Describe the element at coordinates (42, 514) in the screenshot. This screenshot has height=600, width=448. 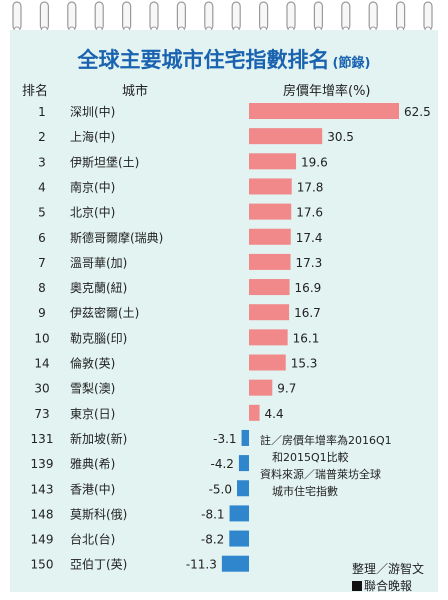
I see `rank-label: 148` at that location.